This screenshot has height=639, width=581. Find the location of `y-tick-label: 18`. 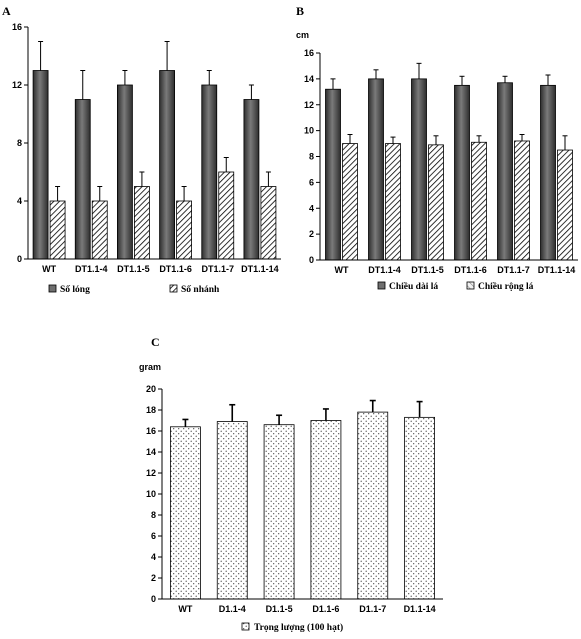

y-tick-label: 18 is located at coordinates (151, 410).